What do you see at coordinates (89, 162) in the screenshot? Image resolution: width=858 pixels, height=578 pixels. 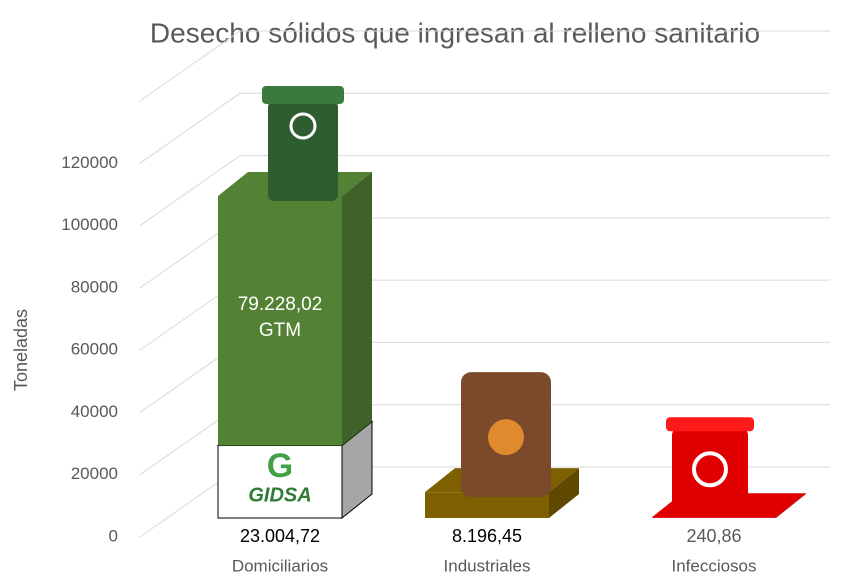 I see `y-tick-label: 120000` at bounding box center [89, 162].